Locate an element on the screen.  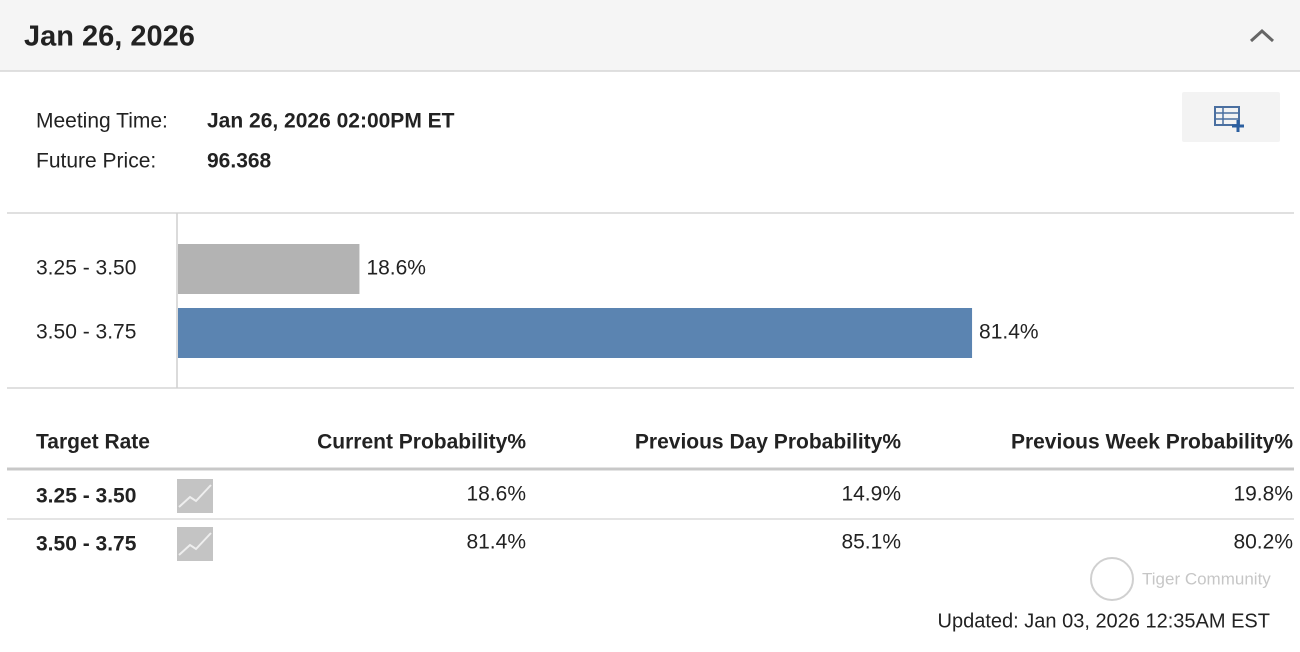
cell: 80.2% is located at coordinates (1263, 542).